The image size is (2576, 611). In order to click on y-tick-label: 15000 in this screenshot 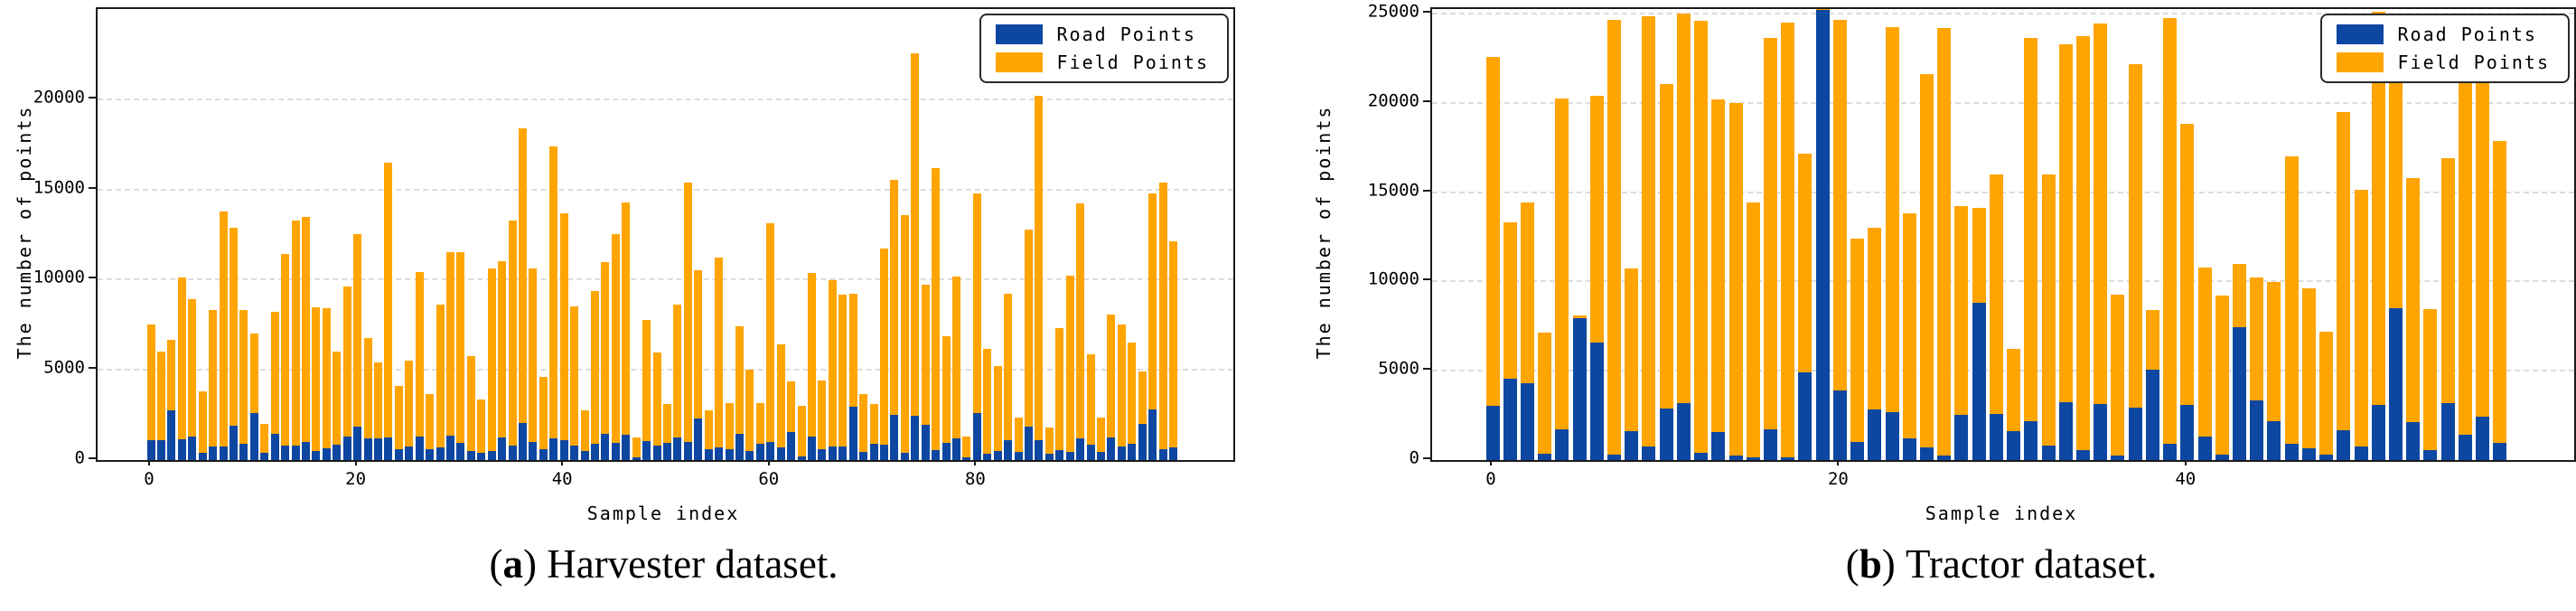, I will do `click(59, 187)`.